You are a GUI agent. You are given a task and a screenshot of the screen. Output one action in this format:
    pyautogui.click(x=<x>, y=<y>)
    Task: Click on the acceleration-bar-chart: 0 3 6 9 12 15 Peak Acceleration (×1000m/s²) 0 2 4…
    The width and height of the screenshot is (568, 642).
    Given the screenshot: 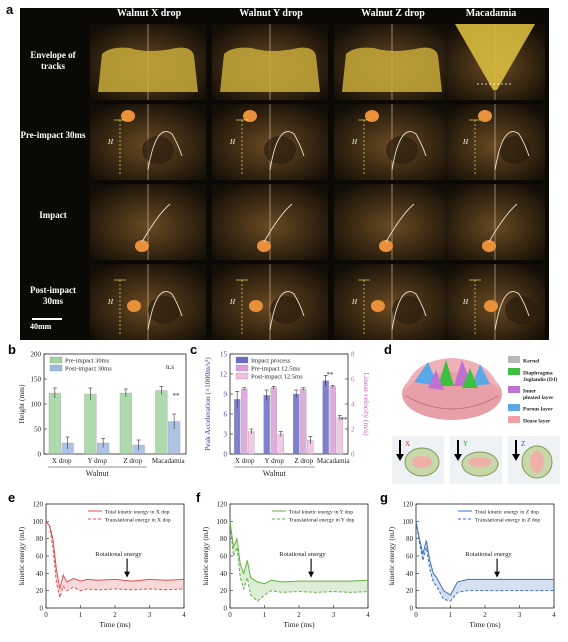 What is the action you would take?
    pyautogui.click(x=287, y=415)
    